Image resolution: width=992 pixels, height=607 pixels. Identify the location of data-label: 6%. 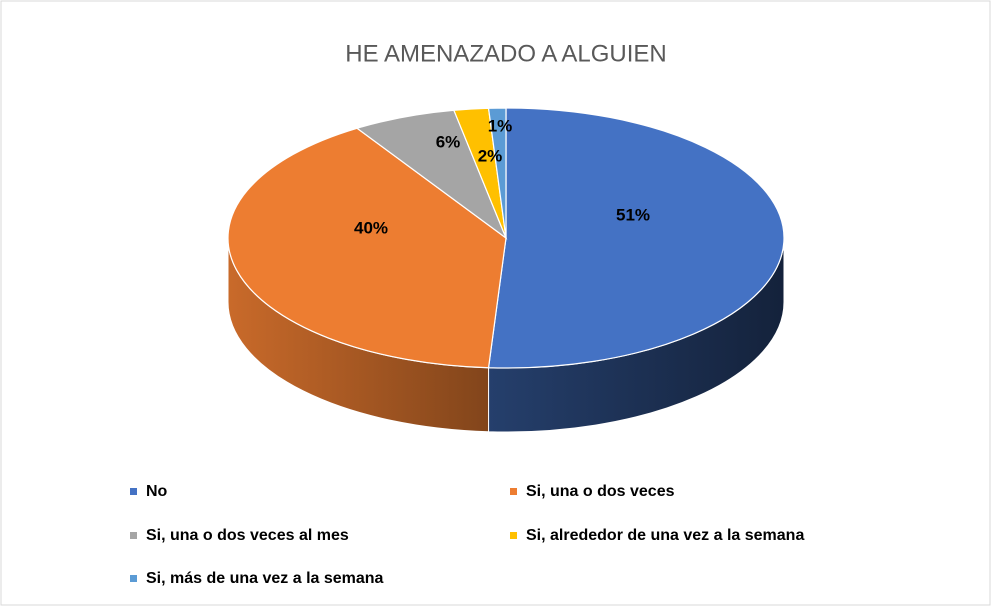
(448, 141).